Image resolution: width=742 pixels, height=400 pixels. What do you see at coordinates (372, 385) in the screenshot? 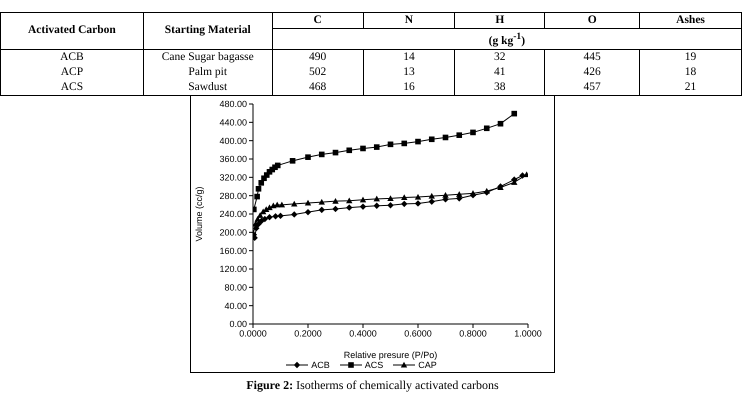
I see `caption: Figure 2: Isotherms of chemically activated carbons` at bounding box center [372, 385].